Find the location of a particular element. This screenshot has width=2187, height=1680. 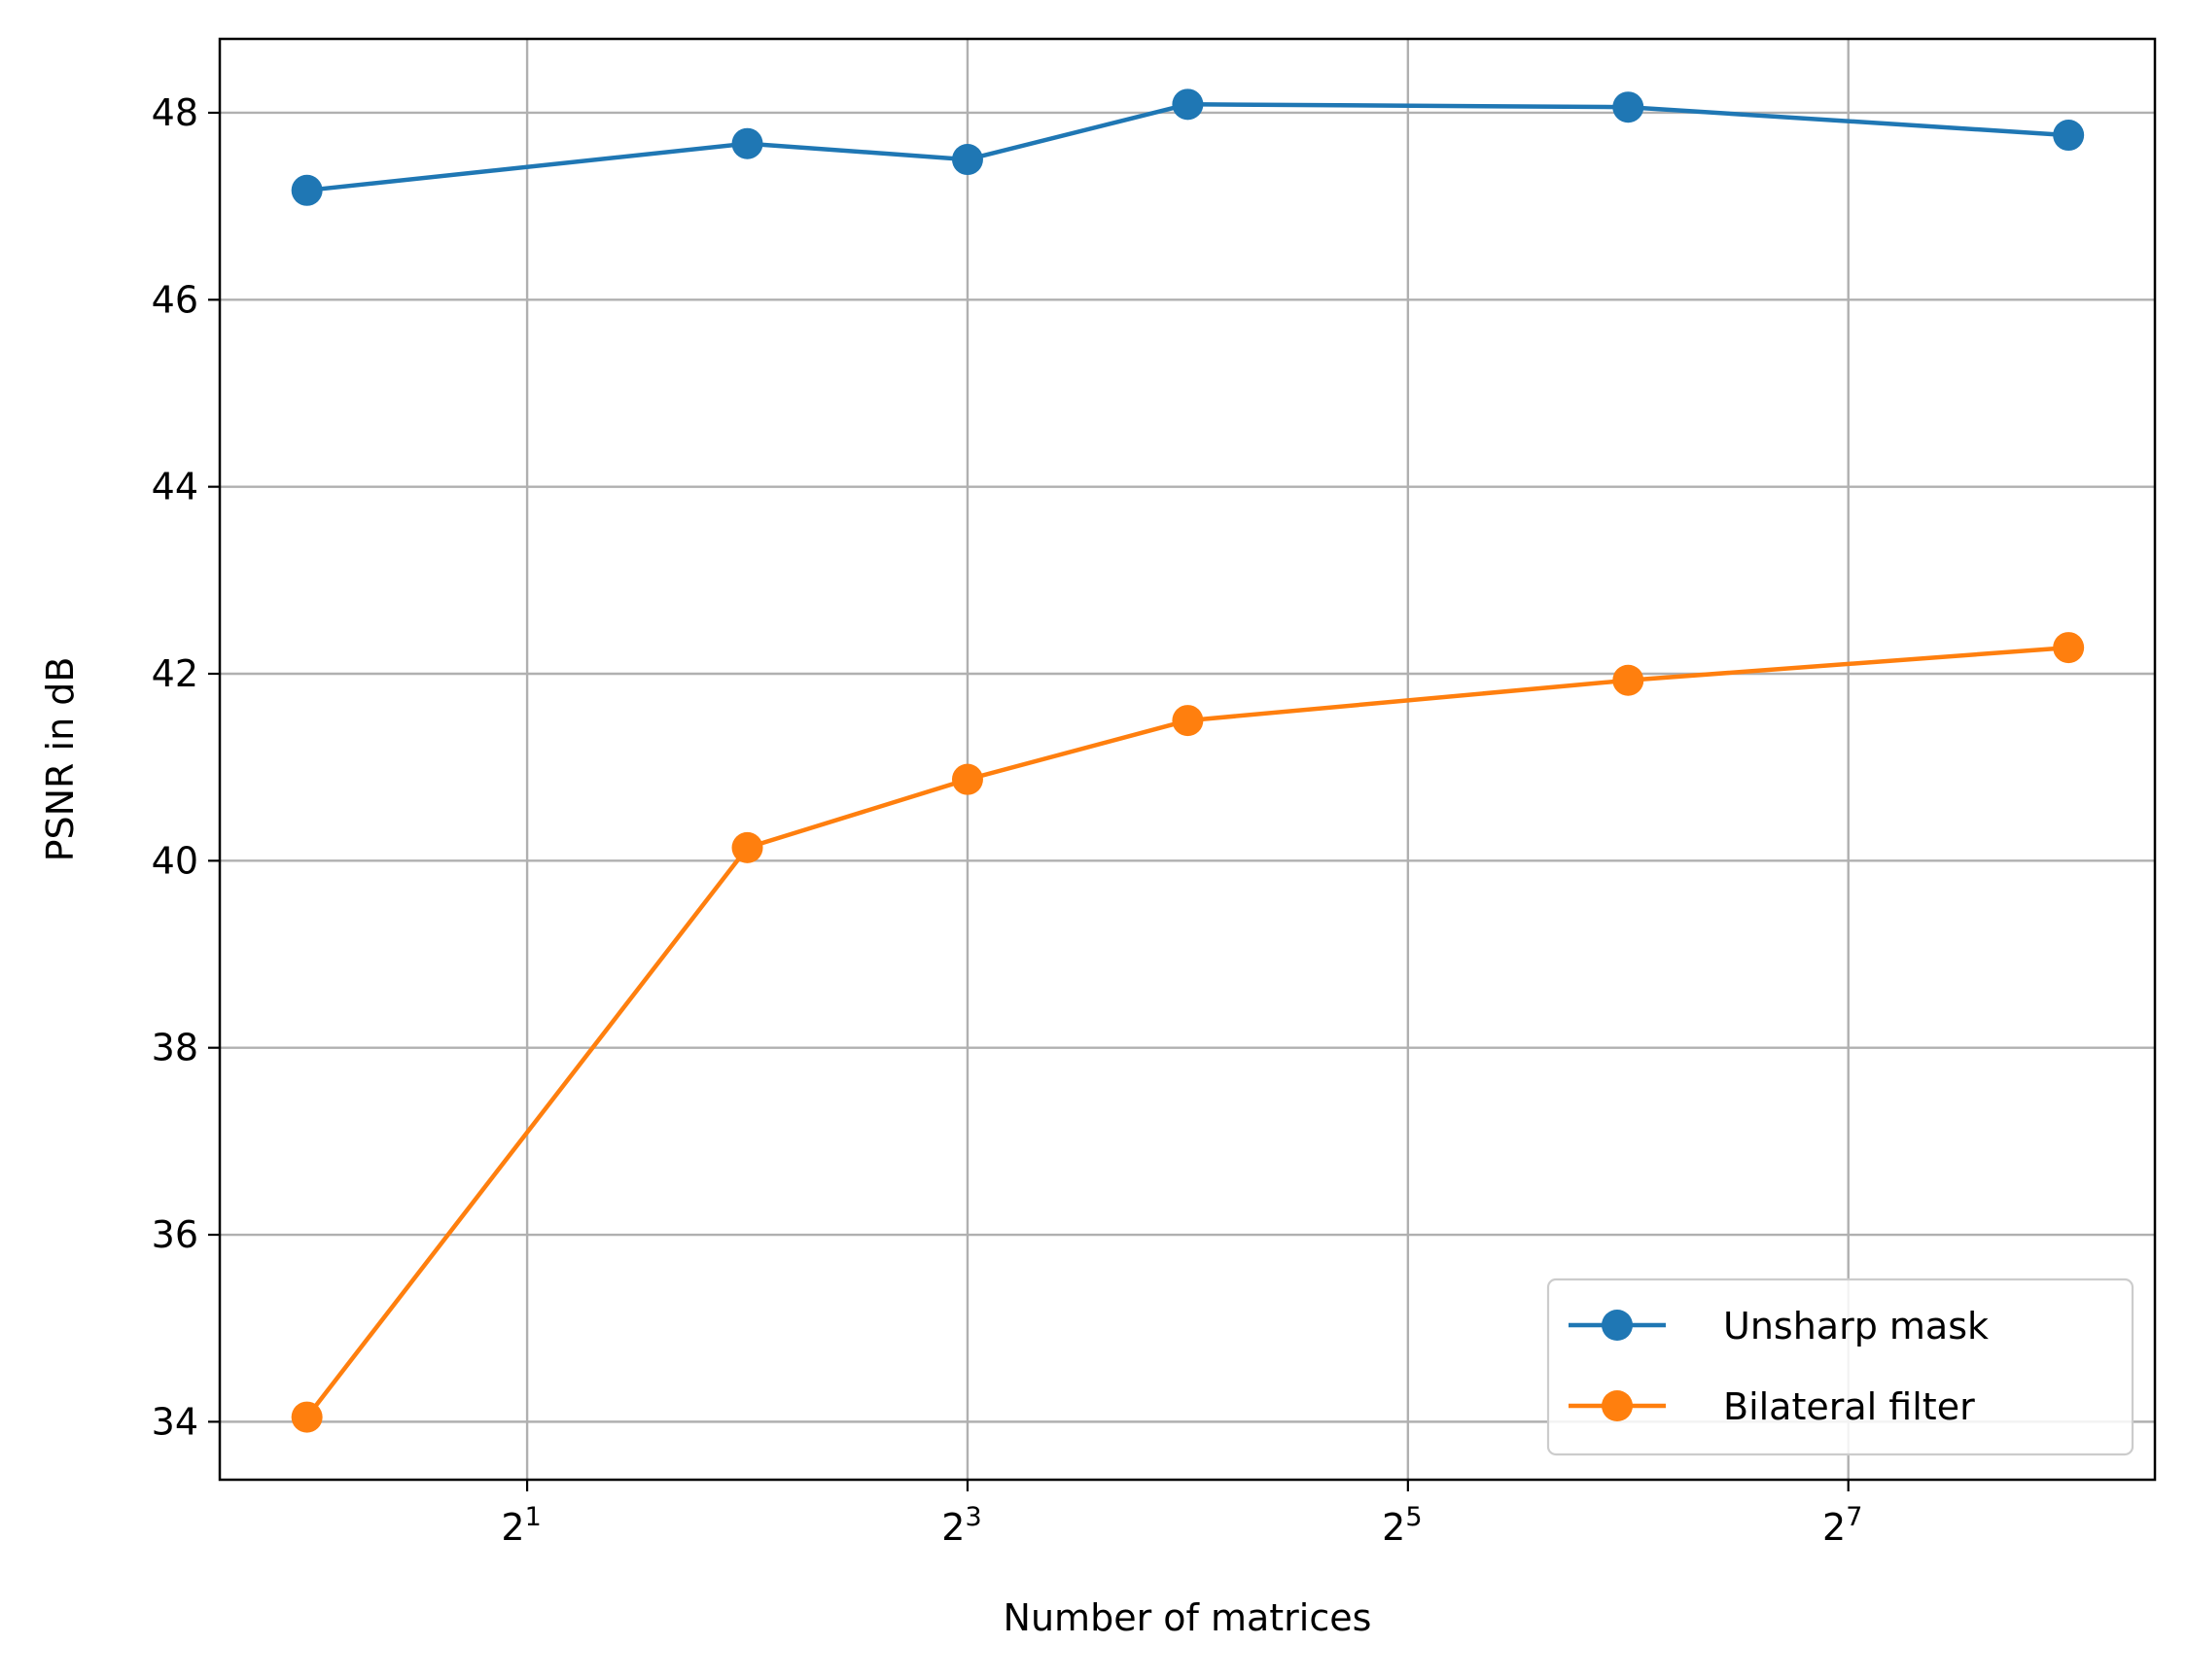

x-tick-label: 23 is located at coordinates (961, 1525).